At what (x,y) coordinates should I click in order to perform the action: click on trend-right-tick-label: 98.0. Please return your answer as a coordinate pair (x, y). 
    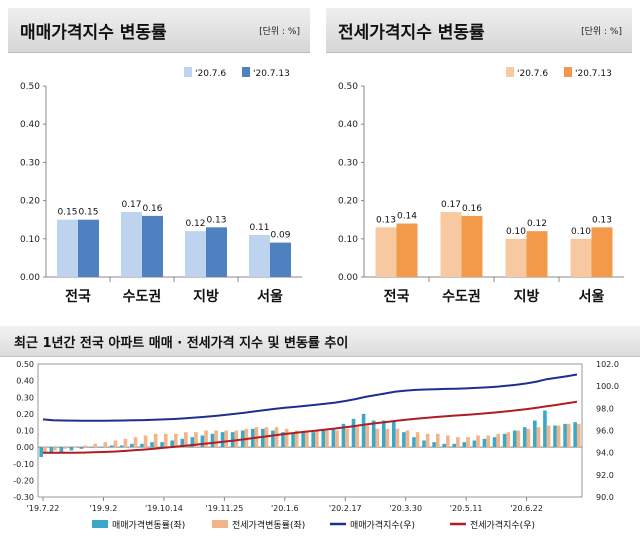
    Looking at the image, I should click on (605, 408).